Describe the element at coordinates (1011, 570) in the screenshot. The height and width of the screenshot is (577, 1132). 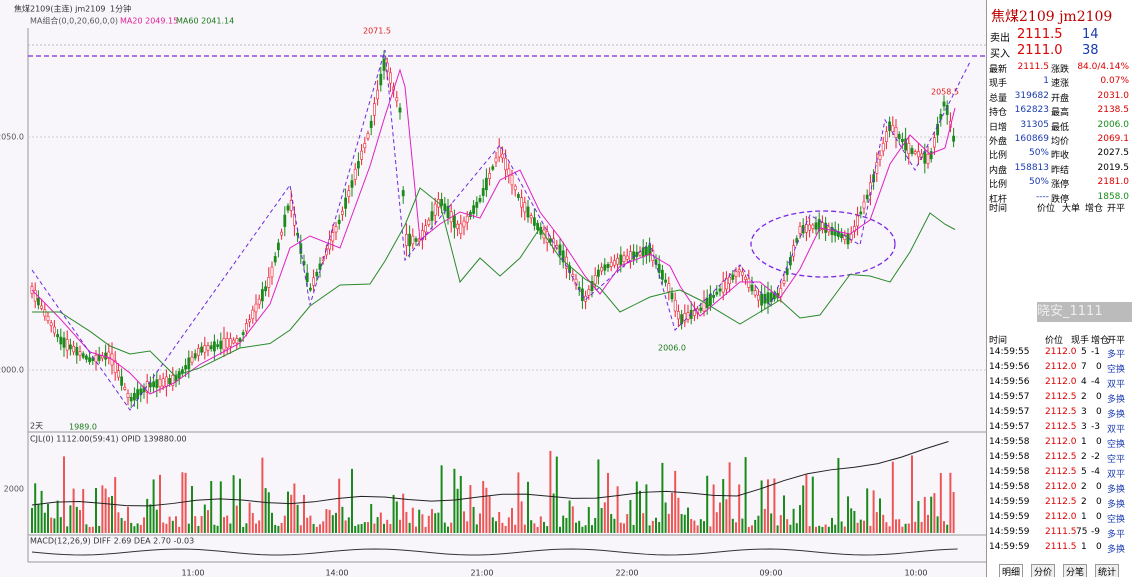
I see `tab: 明细` at that location.